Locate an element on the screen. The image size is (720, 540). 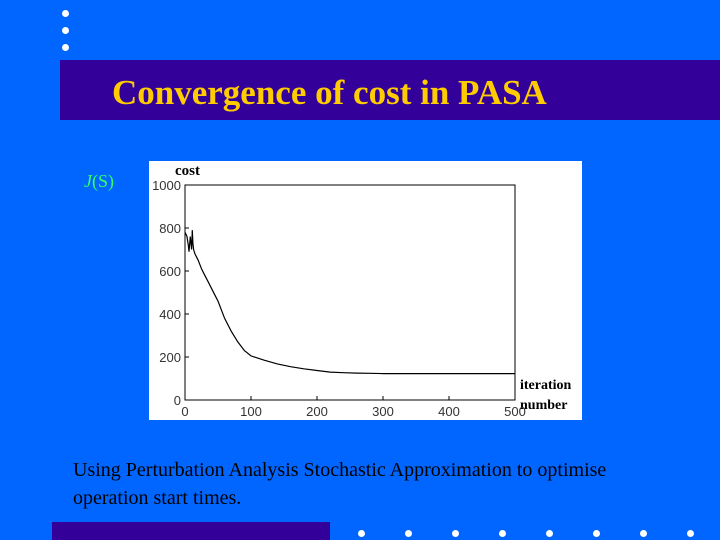
x-axis-label-line2: number is located at coordinates (543, 405).